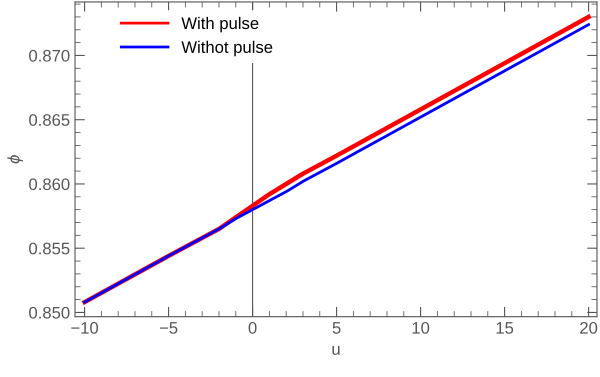 Image resolution: width=600 pixels, height=377 pixels. What do you see at coordinates (226, 48) in the screenshot?
I see `legend-label: Withot pulse` at bounding box center [226, 48].